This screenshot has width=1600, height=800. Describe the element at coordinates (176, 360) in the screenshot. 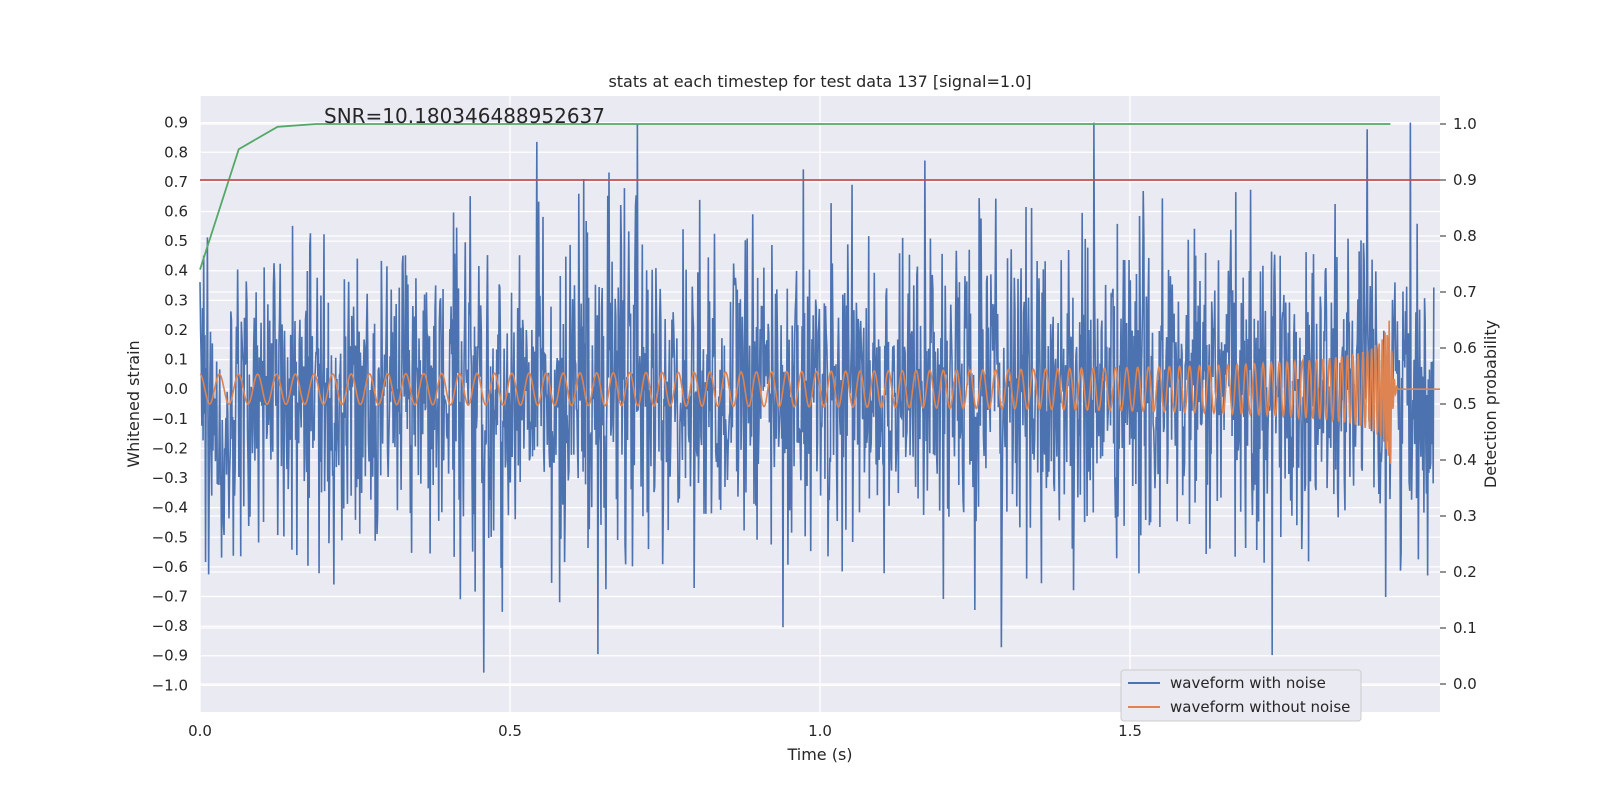

I see `y-tick-label: 0.1` at that location.